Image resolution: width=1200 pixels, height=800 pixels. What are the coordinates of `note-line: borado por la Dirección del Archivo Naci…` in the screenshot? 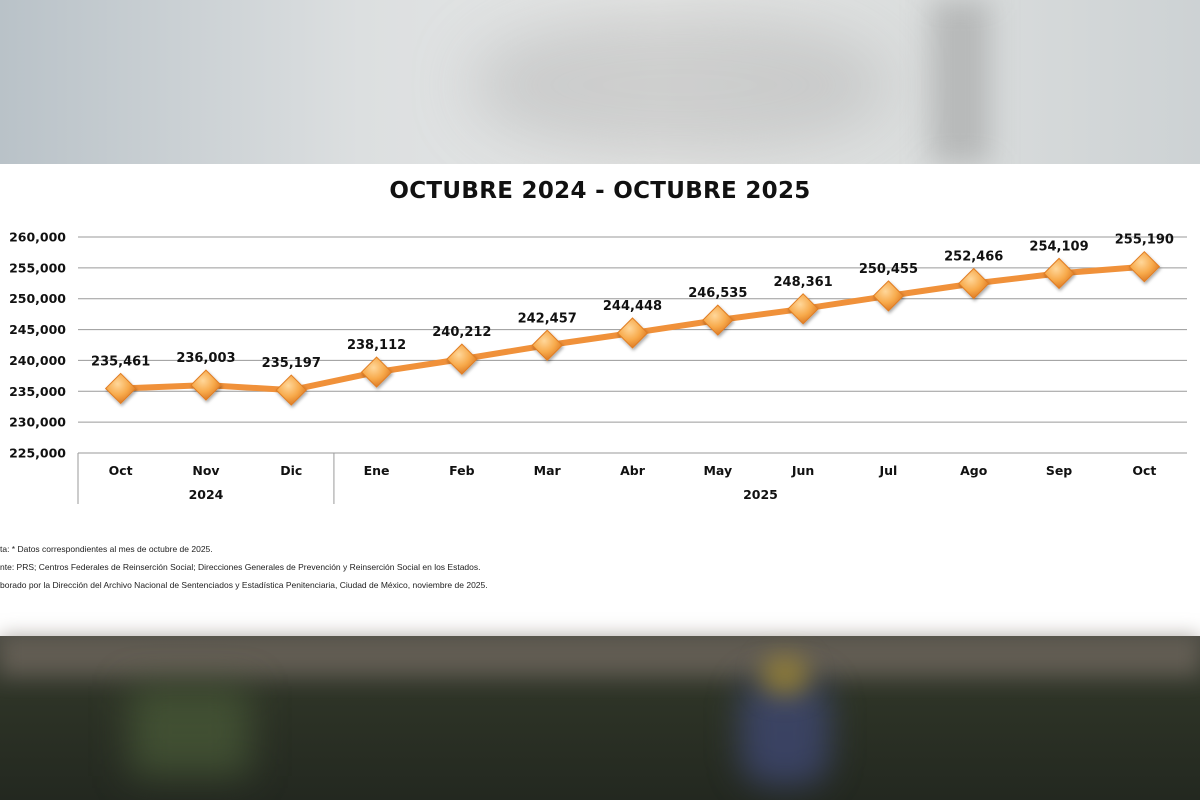 It's located at (244, 585).